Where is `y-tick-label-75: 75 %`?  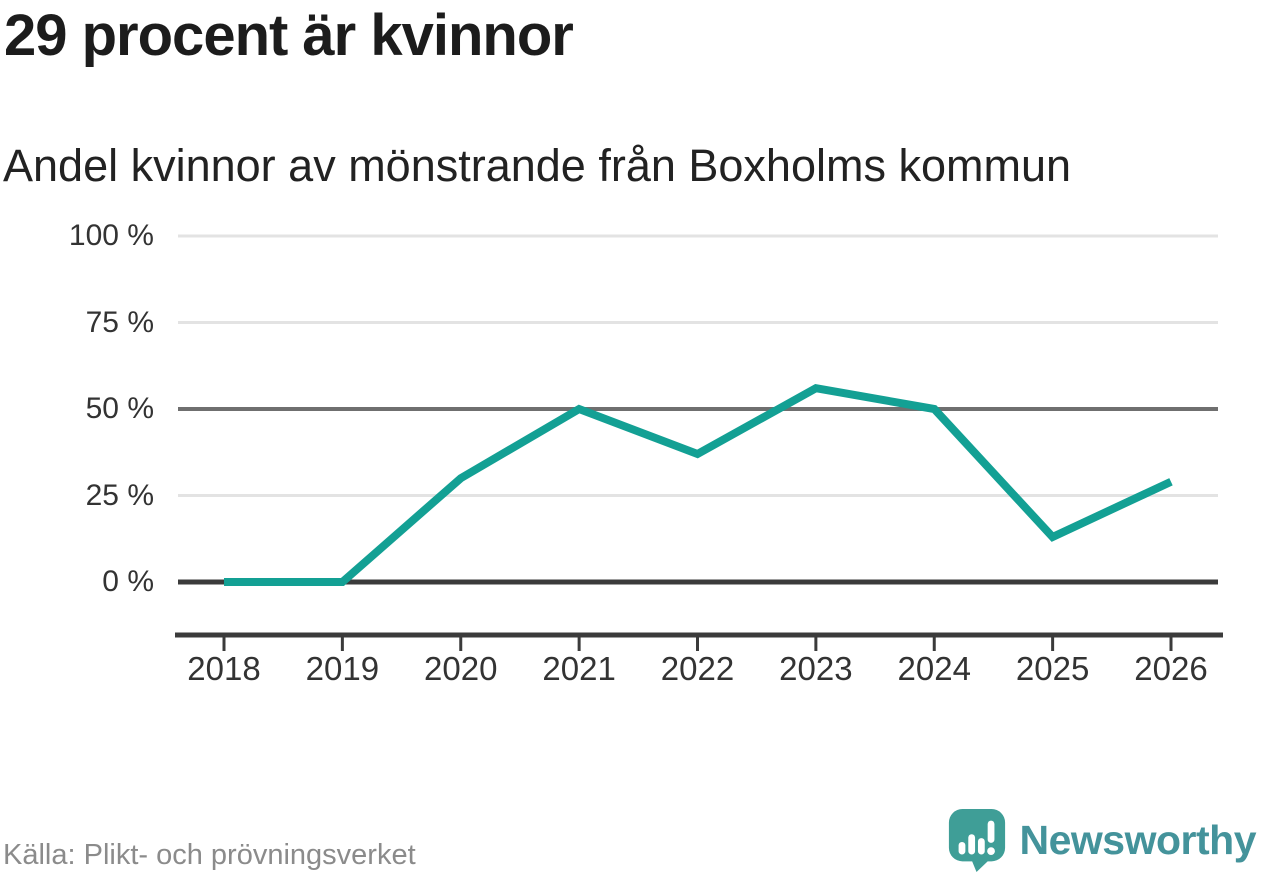
y-tick-label-75: 75 % is located at coordinates (119, 322).